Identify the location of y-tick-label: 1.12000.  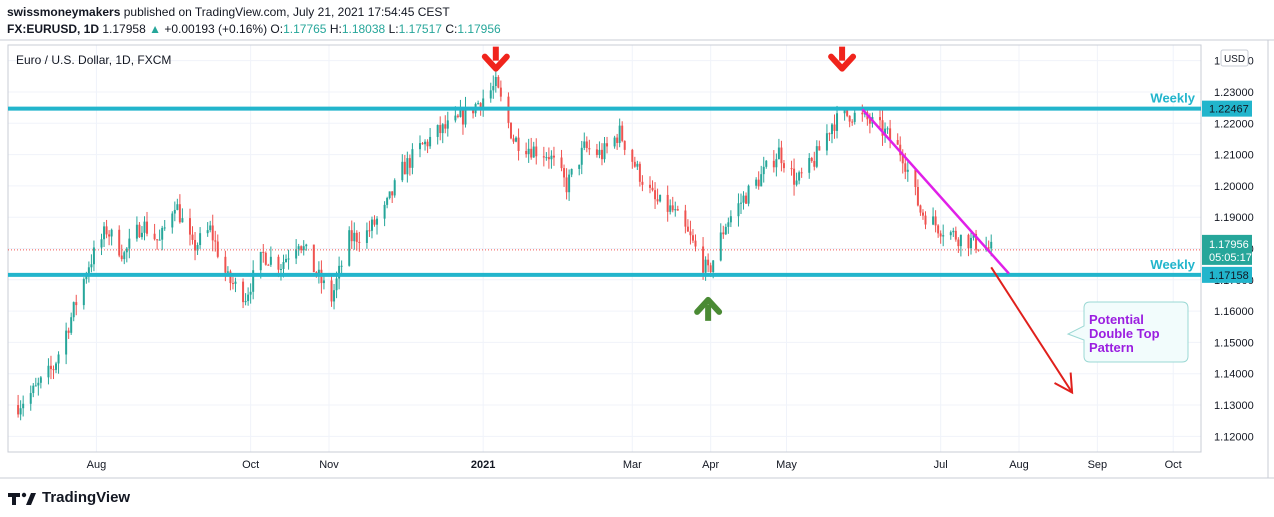
(1234, 437).